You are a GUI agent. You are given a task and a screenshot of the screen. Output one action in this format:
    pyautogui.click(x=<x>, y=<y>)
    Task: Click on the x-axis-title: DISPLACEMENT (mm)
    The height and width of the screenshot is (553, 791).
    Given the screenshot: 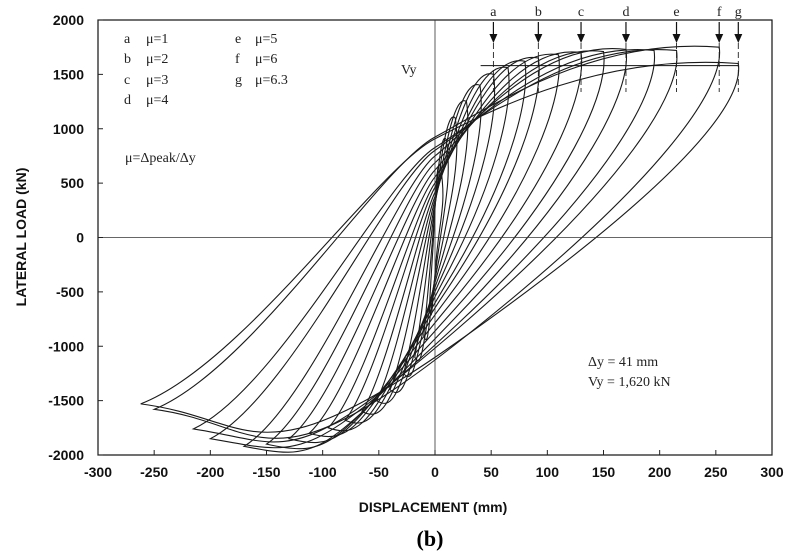 What is the action you would take?
    pyautogui.click(x=433, y=507)
    